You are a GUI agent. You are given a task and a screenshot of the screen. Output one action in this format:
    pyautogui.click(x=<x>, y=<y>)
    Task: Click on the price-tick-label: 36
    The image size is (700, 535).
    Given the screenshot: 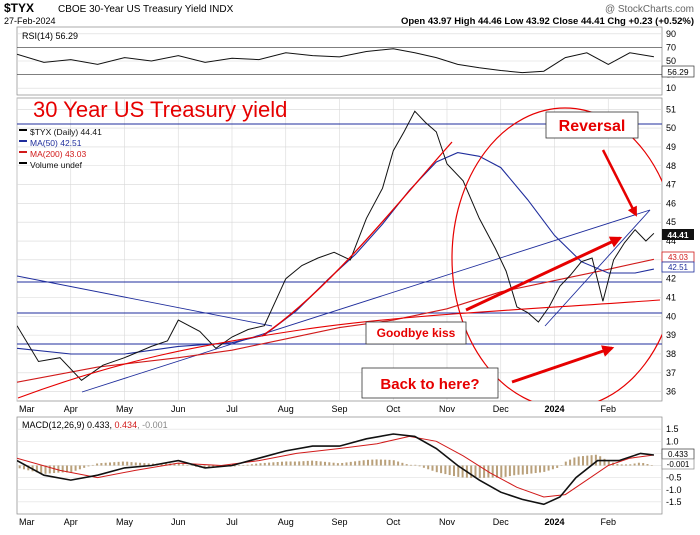 What is the action you would take?
    pyautogui.click(x=671, y=392)
    